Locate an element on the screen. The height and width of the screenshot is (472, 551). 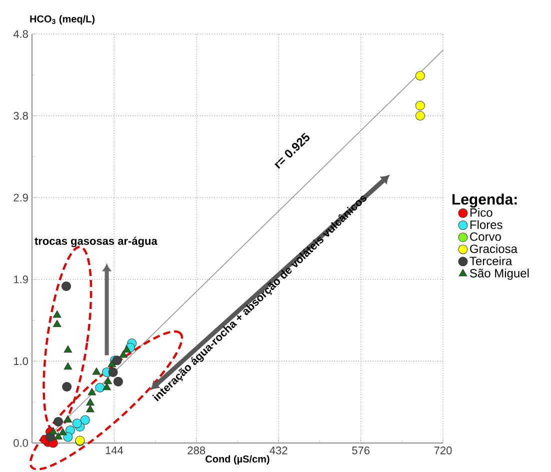
x-tick-label: 576 is located at coordinates (361, 450).